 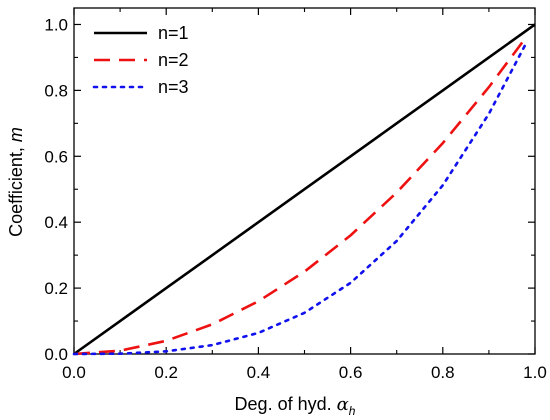 What do you see at coordinates (140, 60) in the screenshot?
I see `legend: n=1 n=2 n=3` at bounding box center [140, 60].